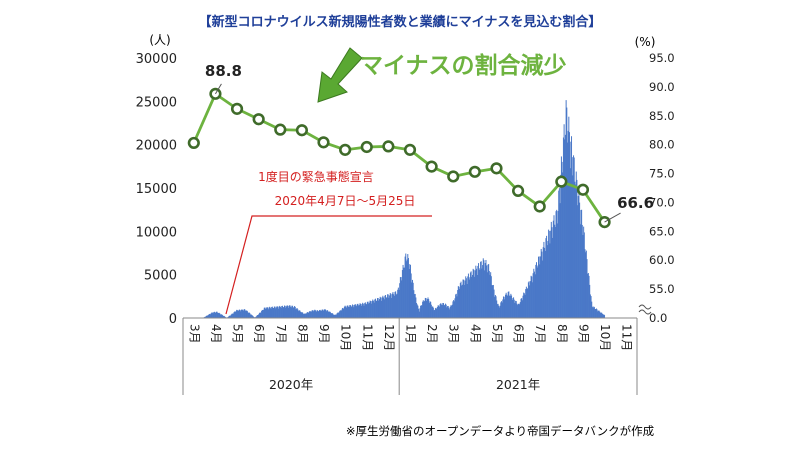 The width and height of the screenshot is (800, 450). Describe the element at coordinates (173, 319) in the screenshot. I see `left-tick-label: 0` at that location.